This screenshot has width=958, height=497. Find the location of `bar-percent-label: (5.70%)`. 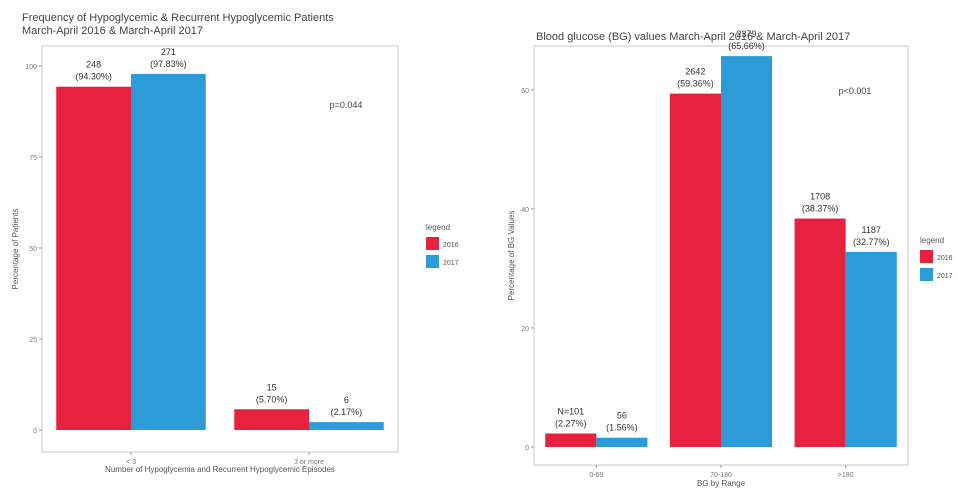

bar-percent-label: (5.70%) is located at coordinates (272, 399).